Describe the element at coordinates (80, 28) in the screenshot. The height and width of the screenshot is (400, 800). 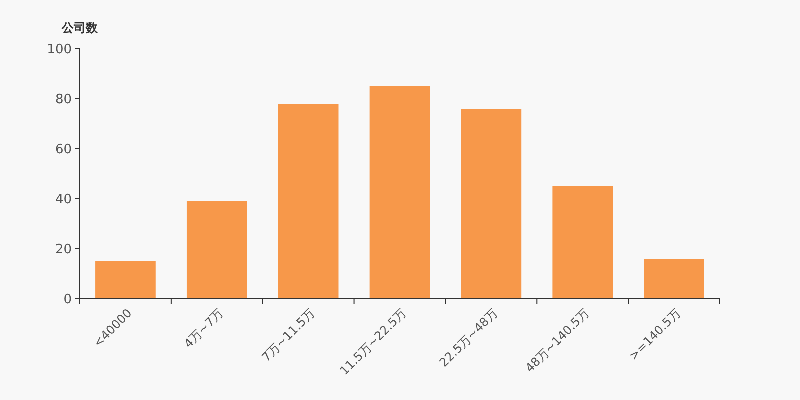
I see `y-axis-title: 公司数` at that location.